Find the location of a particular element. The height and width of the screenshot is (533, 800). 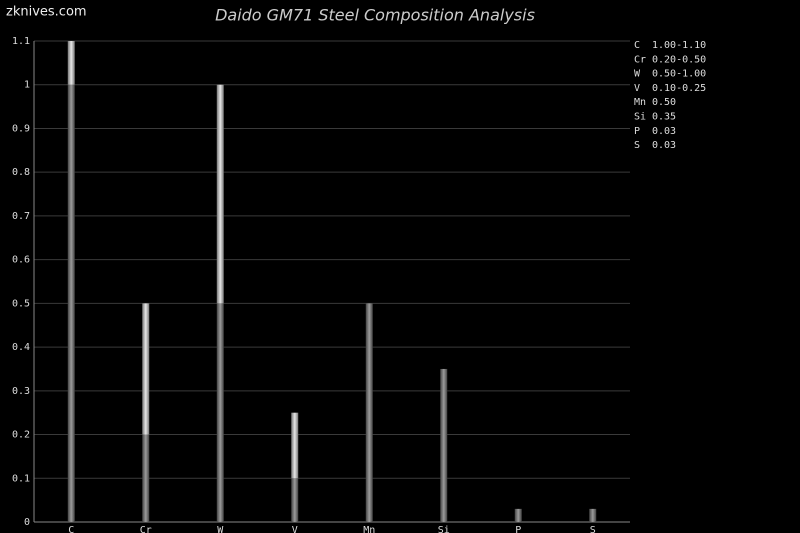

x-tick-label: V is located at coordinates (295, 529).